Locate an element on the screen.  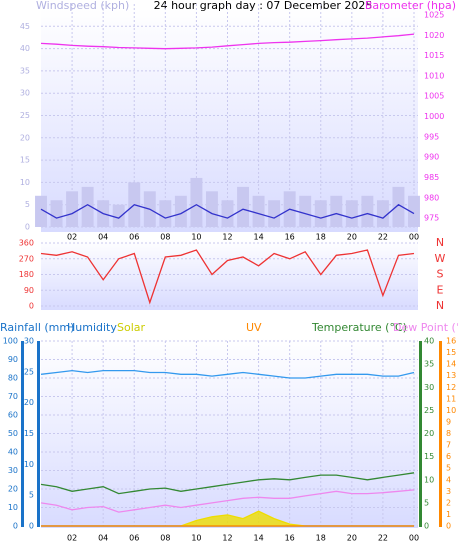
y4-tick-label: 4 is located at coordinates (448, 479).